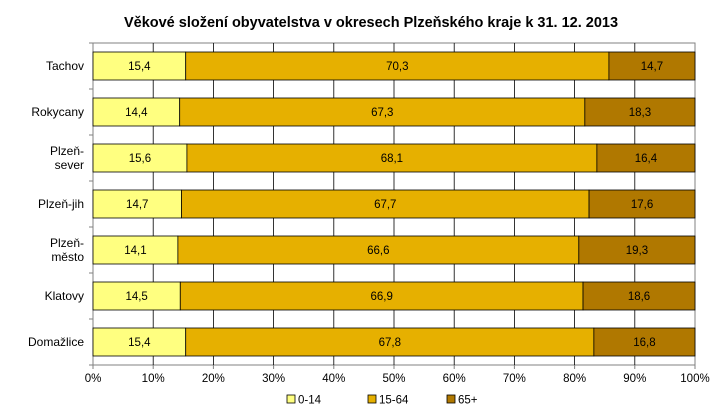  I want to click on category-label: město, so click(67, 257).